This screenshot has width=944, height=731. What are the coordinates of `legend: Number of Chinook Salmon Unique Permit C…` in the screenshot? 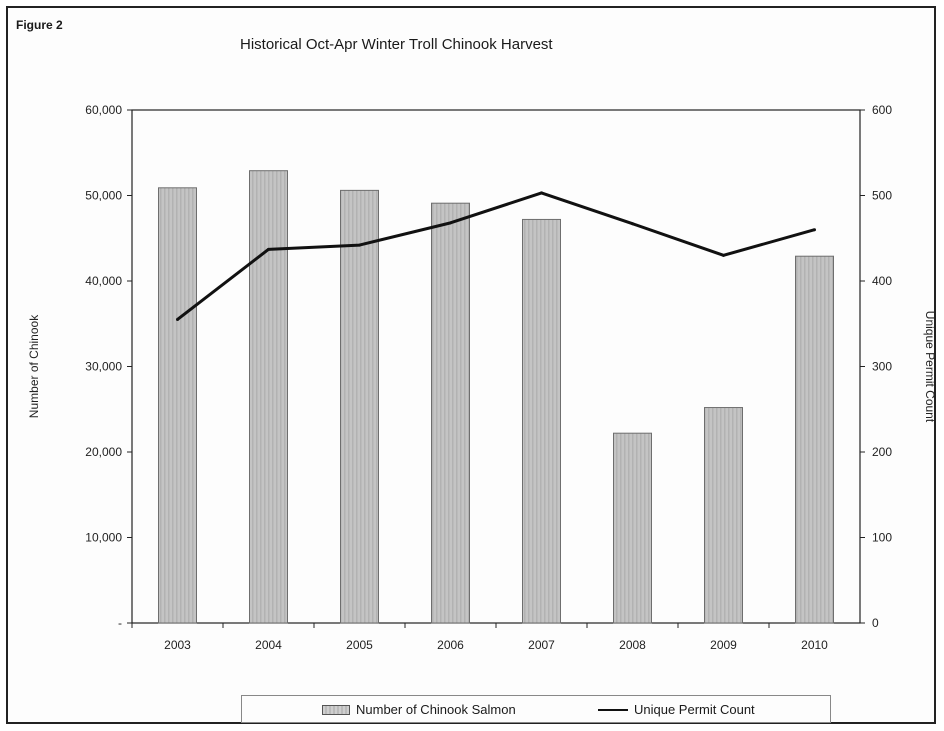 It's located at (536, 709).